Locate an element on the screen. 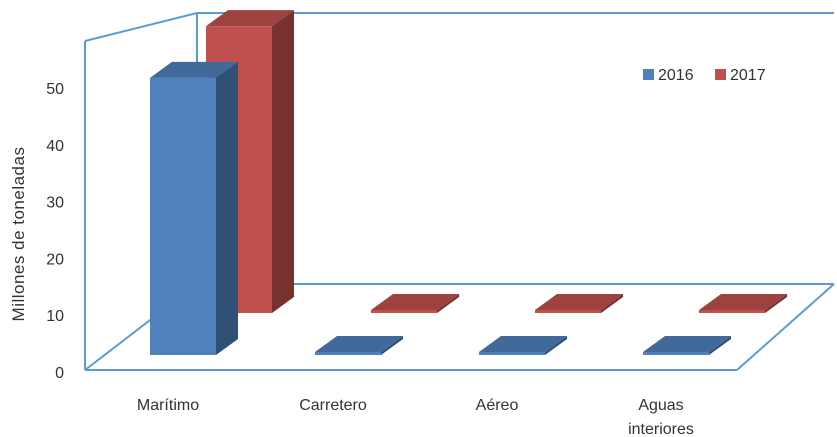  left-wall-top-edge is located at coordinates (141, 27).